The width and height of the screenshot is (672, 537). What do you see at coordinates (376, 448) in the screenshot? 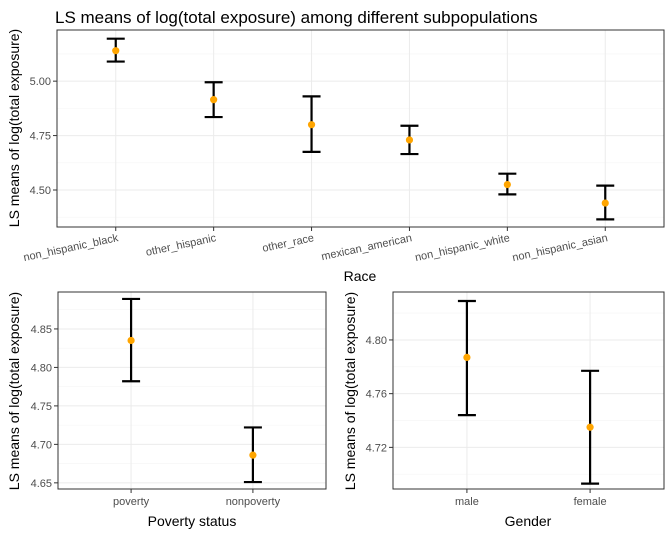
I see `gender-y-tick-label: 4.72` at bounding box center [376, 448].